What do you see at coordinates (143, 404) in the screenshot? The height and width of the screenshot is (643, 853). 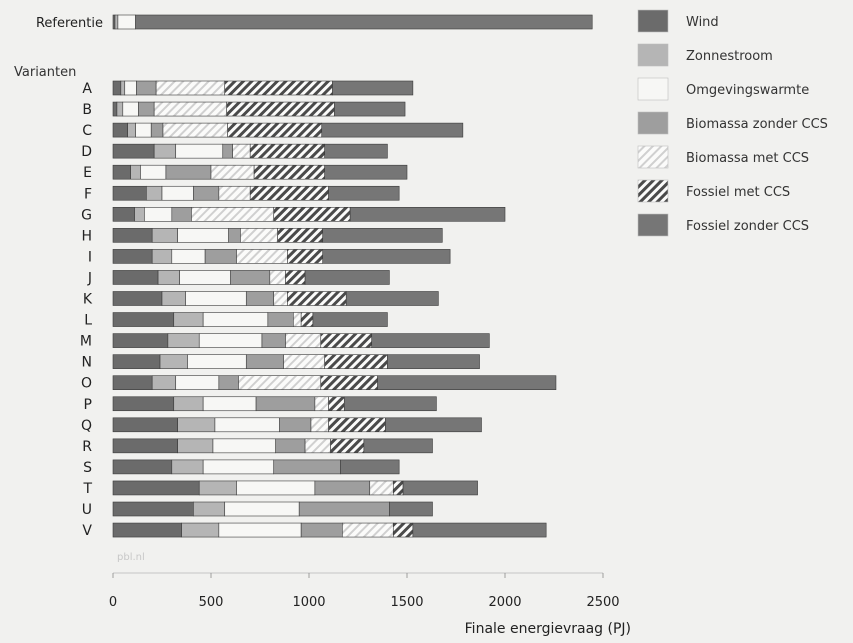 I see `bar-segment-p-wind` at bounding box center [143, 404].